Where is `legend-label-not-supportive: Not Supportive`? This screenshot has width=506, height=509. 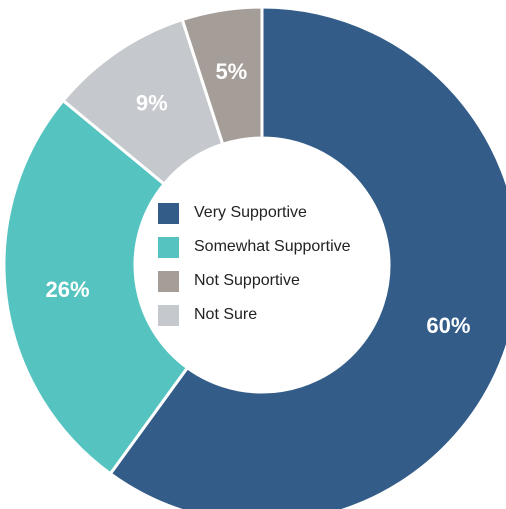
legend-label-not-supportive: Not Supportive is located at coordinates (247, 280).